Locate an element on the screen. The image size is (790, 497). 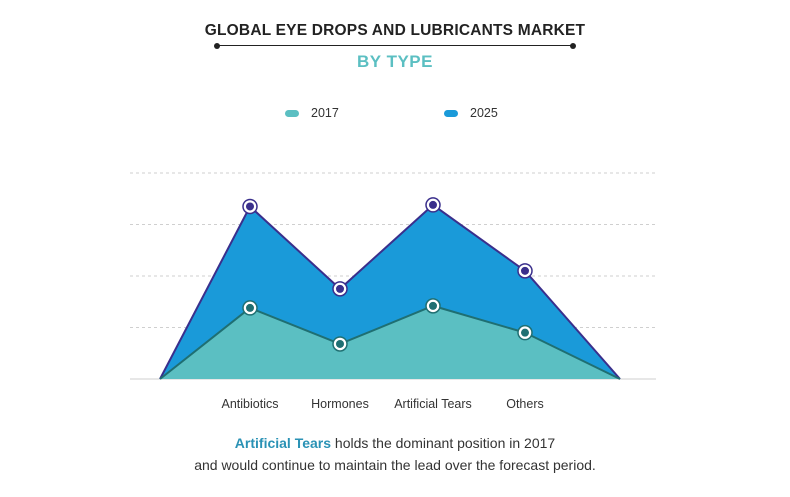
title-underline is located at coordinates (395, 45).